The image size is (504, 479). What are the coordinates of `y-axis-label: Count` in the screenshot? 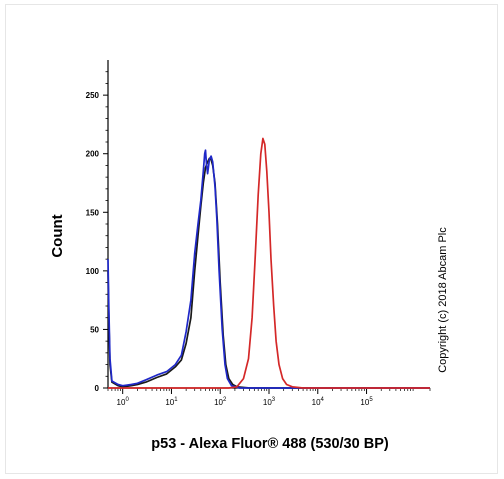 It's located at (57, 235).